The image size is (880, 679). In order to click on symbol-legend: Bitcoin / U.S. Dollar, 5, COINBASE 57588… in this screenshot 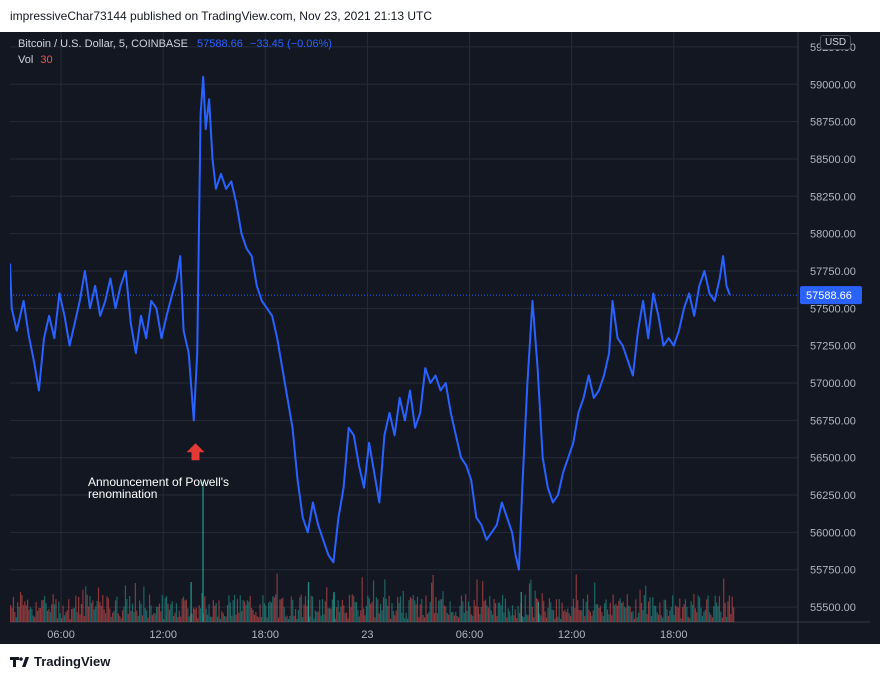, I will do `click(175, 44)`.